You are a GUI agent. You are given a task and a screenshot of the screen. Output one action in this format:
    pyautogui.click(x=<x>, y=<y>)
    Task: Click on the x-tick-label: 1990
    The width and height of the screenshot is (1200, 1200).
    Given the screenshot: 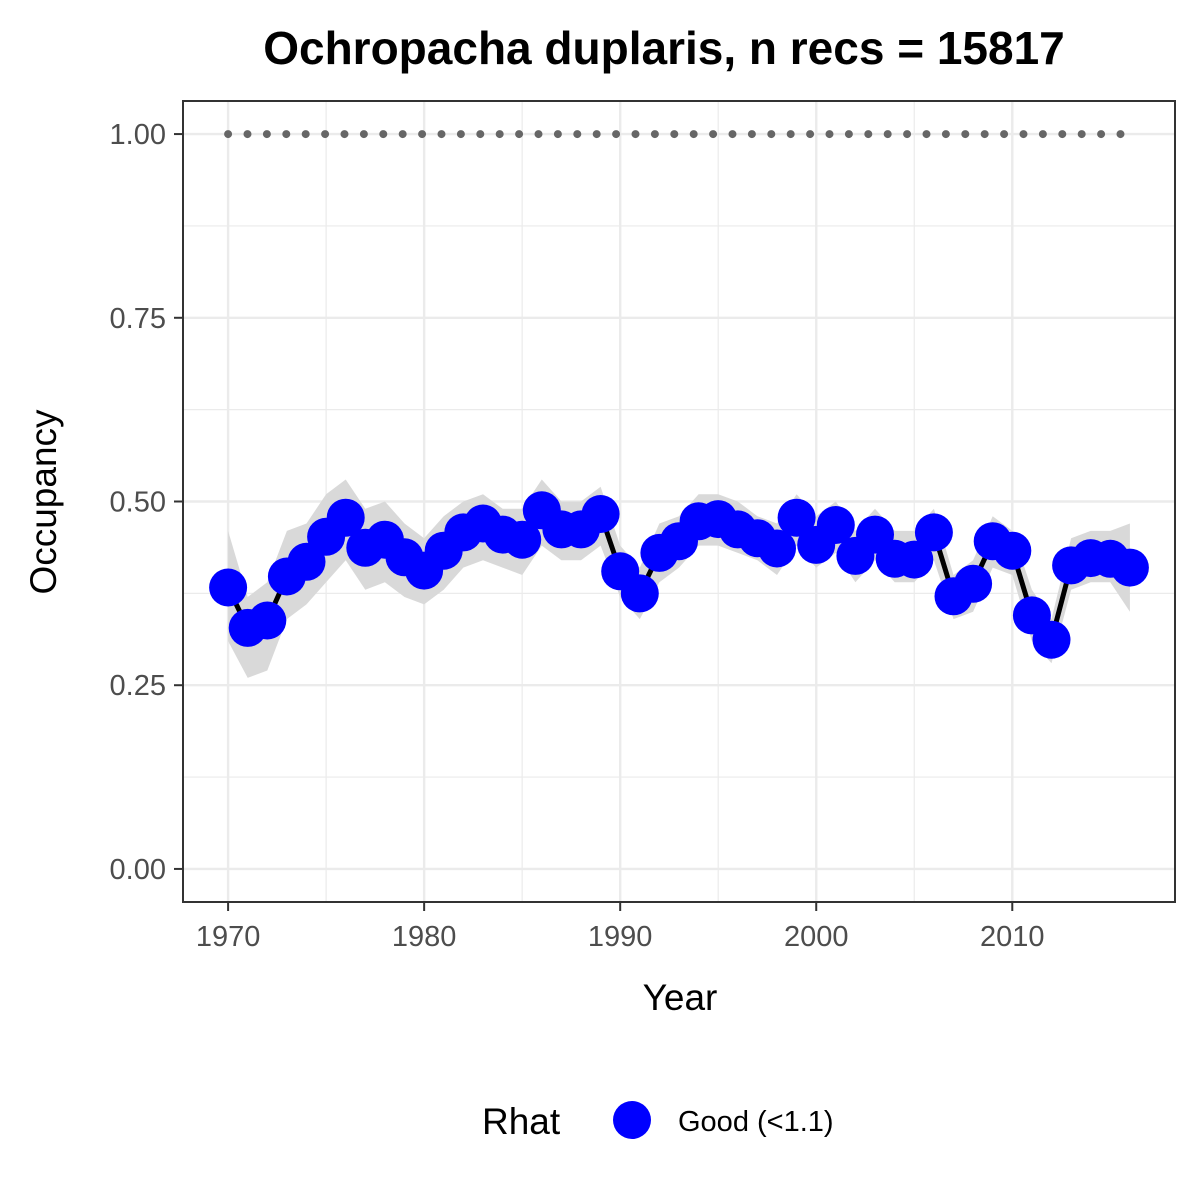 What is the action you would take?
    pyautogui.click(x=620, y=937)
    